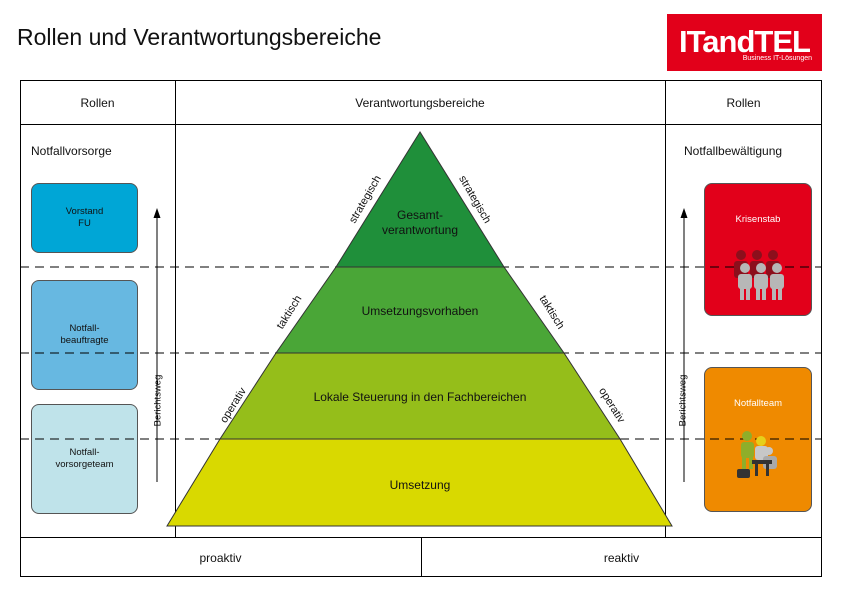 The height and width of the screenshot is (595, 842). What do you see at coordinates (420, 397) in the screenshot?
I see `level-label-lokale-steuerung: Lokale Steuerung in den Fachbereichen` at bounding box center [420, 397].